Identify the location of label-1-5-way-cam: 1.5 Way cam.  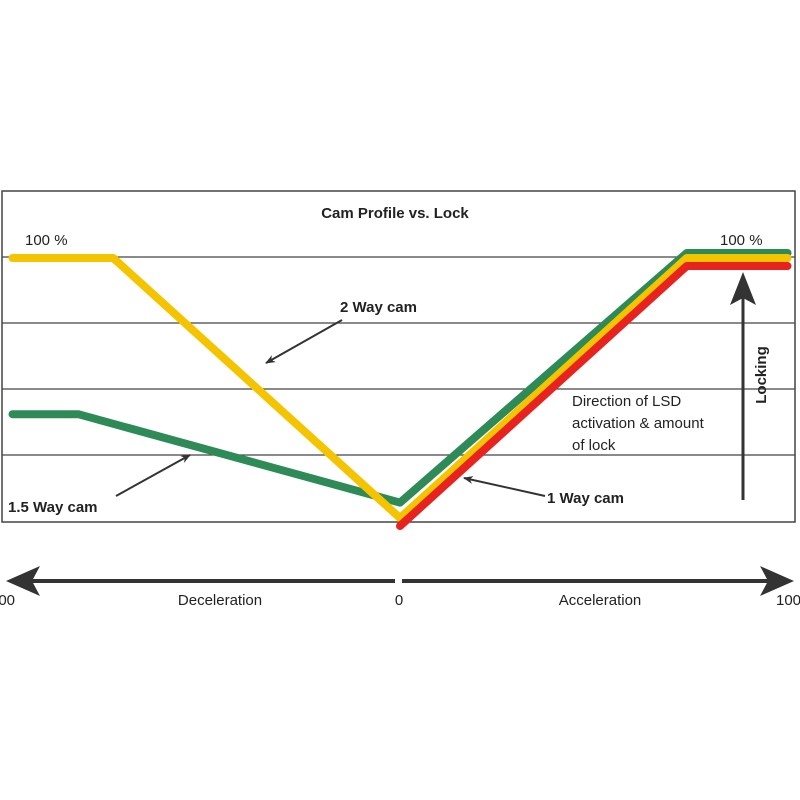
(53, 507).